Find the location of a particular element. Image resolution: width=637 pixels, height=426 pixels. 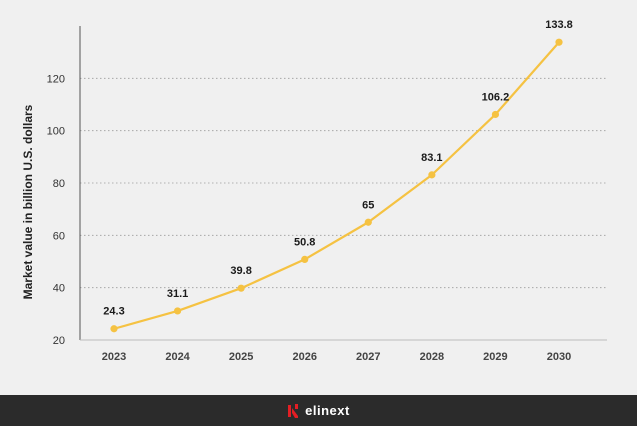

y-tick-label: 40 is located at coordinates (59, 289).